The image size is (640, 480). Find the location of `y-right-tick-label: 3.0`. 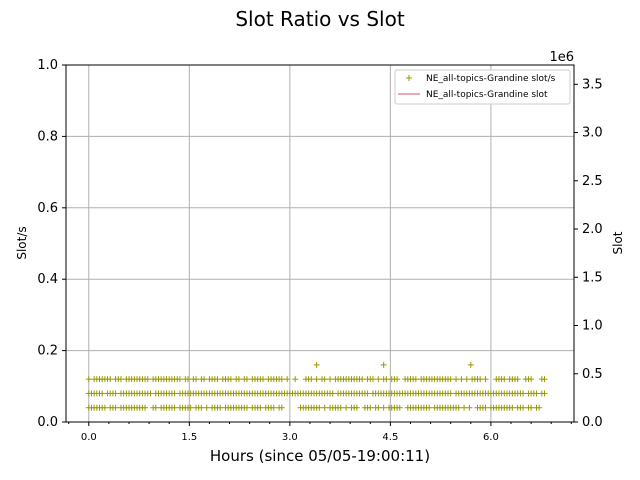

y-right-tick-label: 3.0 is located at coordinates (592, 133).